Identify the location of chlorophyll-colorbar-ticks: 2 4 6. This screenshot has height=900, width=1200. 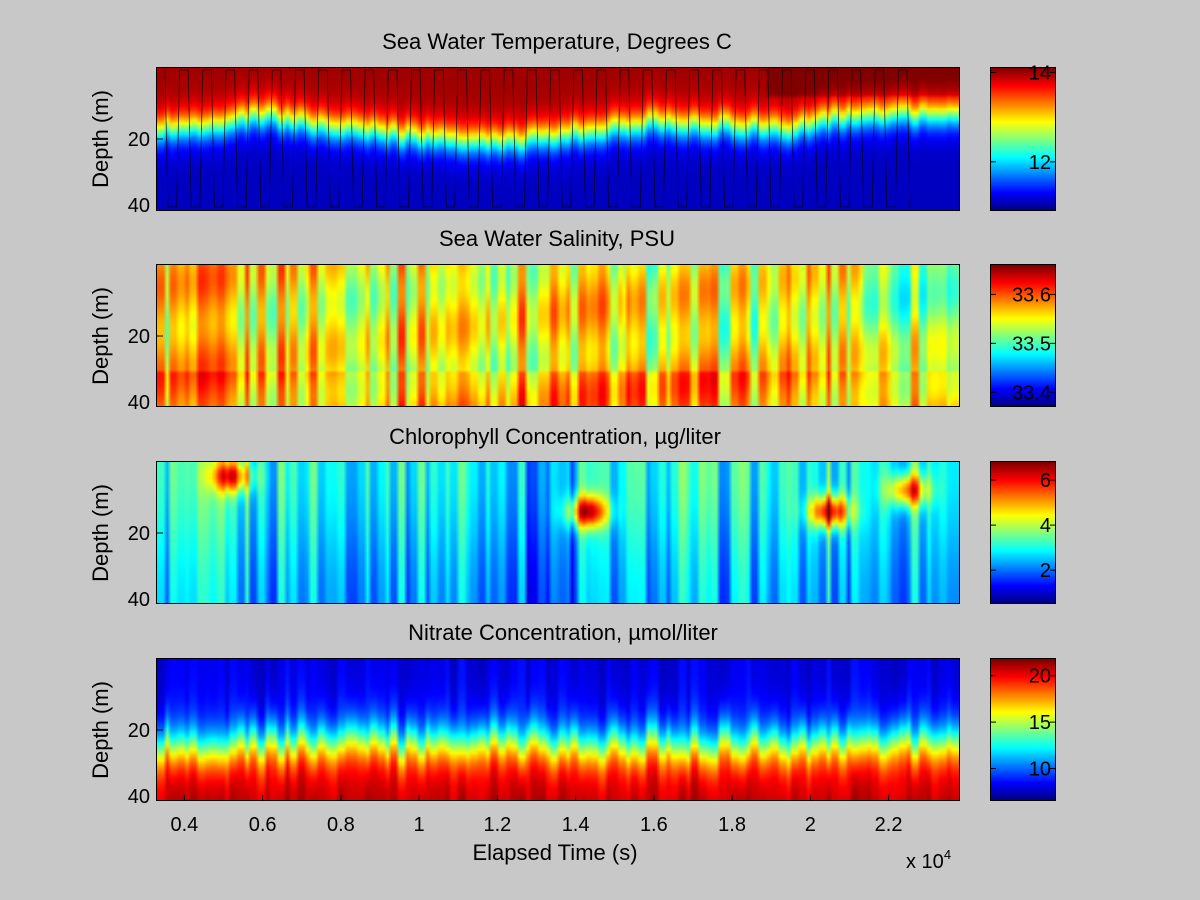
(1023, 526).